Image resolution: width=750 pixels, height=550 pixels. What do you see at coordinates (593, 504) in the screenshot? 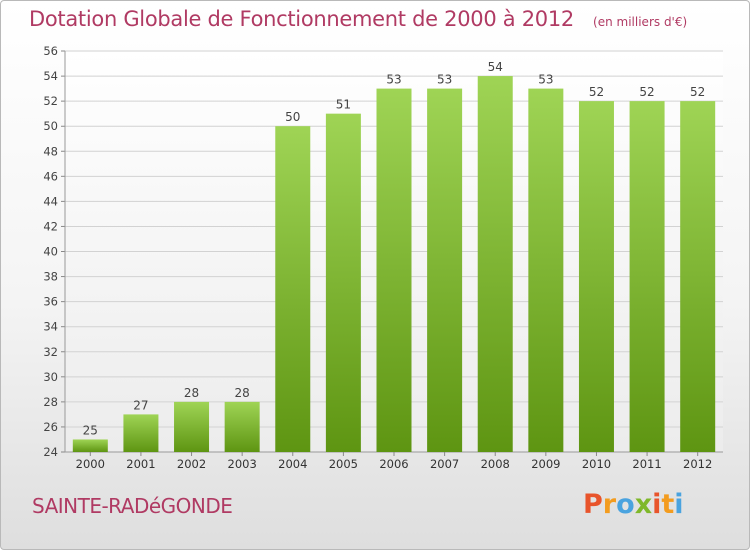
I see `logo-letter: P` at bounding box center [593, 504].